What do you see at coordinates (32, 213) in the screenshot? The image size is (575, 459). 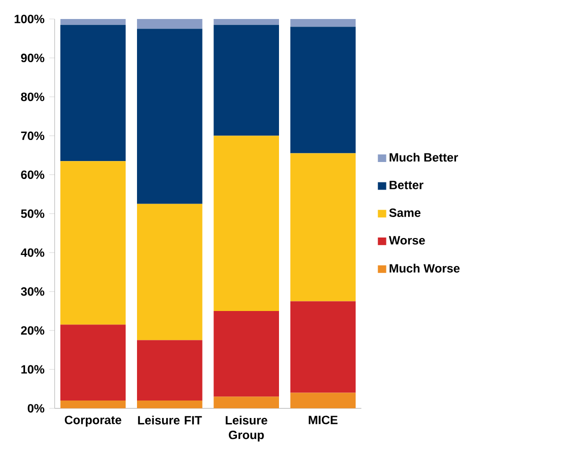 I see `y-tick-label: 50%` at bounding box center [32, 213].